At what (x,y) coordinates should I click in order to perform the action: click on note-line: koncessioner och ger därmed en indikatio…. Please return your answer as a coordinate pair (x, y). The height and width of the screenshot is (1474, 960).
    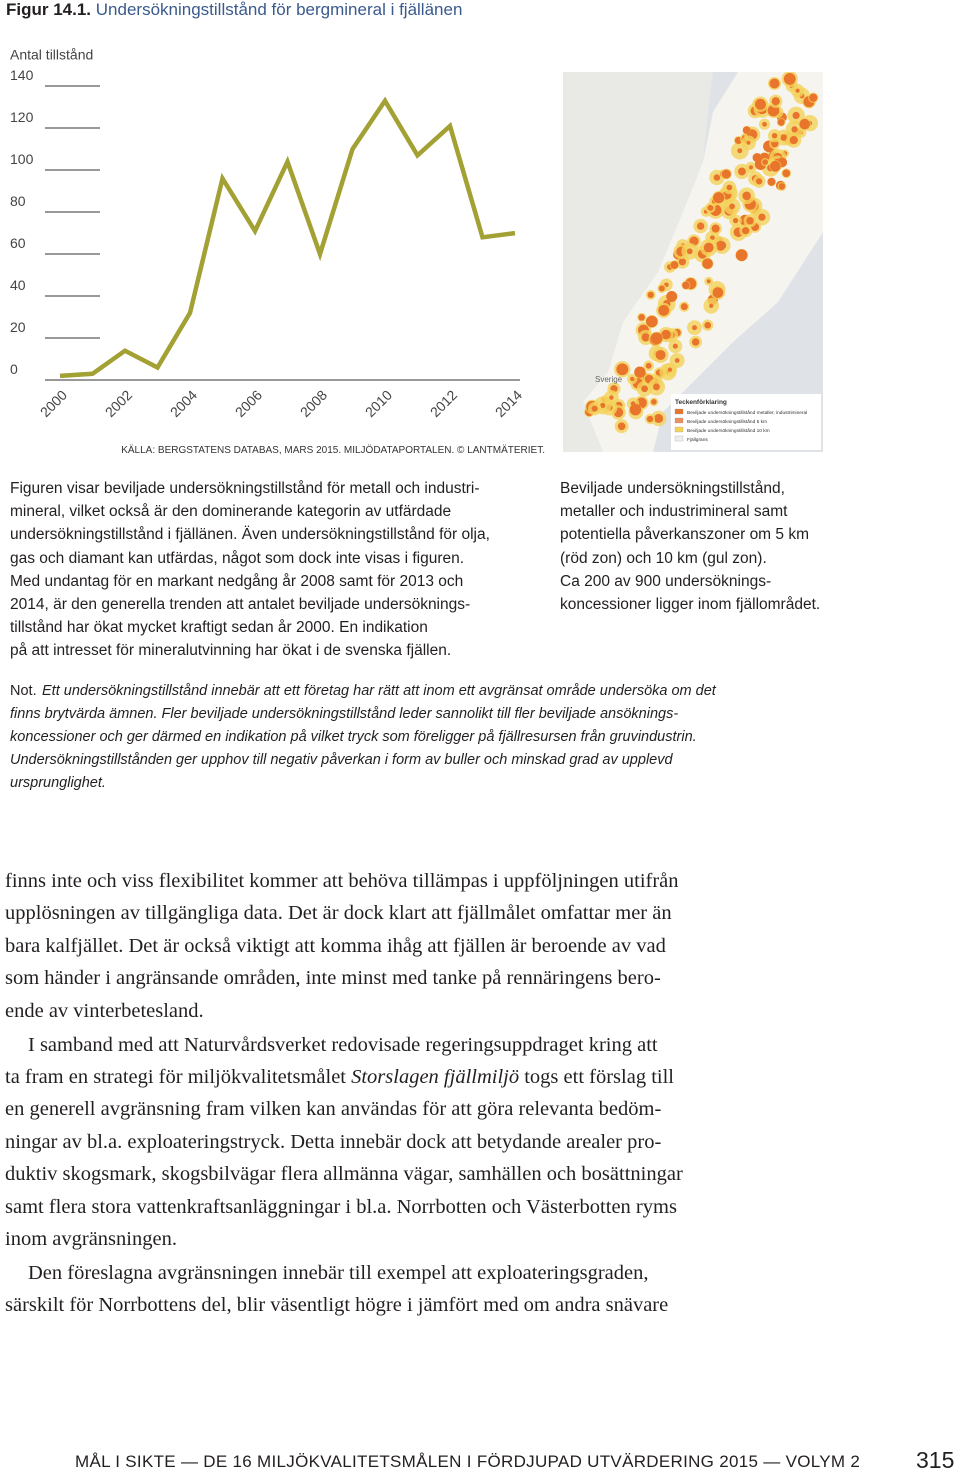
    Looking at the image, I should click on (353, 737).